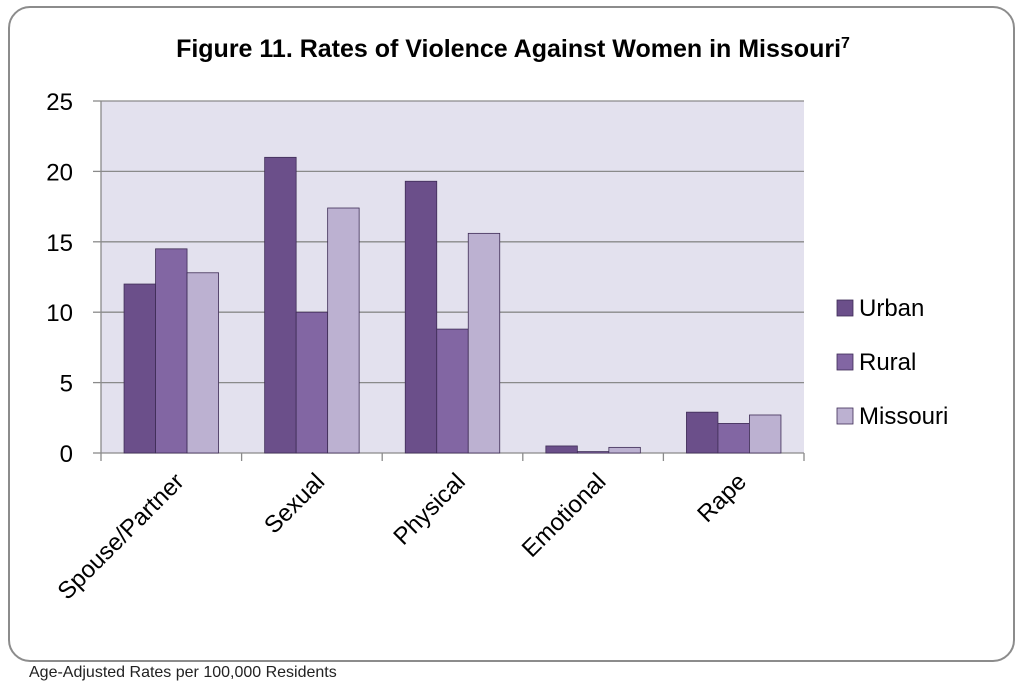 The width and height of the screenshot is (1017, 687). What do you see at coordinates (845, 416) in the screenshot?
I see `legend-swatch-missouri` at bounding box center [845, 416].